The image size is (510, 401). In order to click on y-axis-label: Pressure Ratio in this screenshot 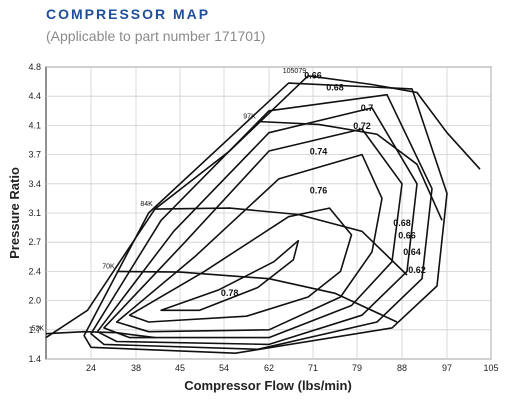, I will do `click(14, 213)`.